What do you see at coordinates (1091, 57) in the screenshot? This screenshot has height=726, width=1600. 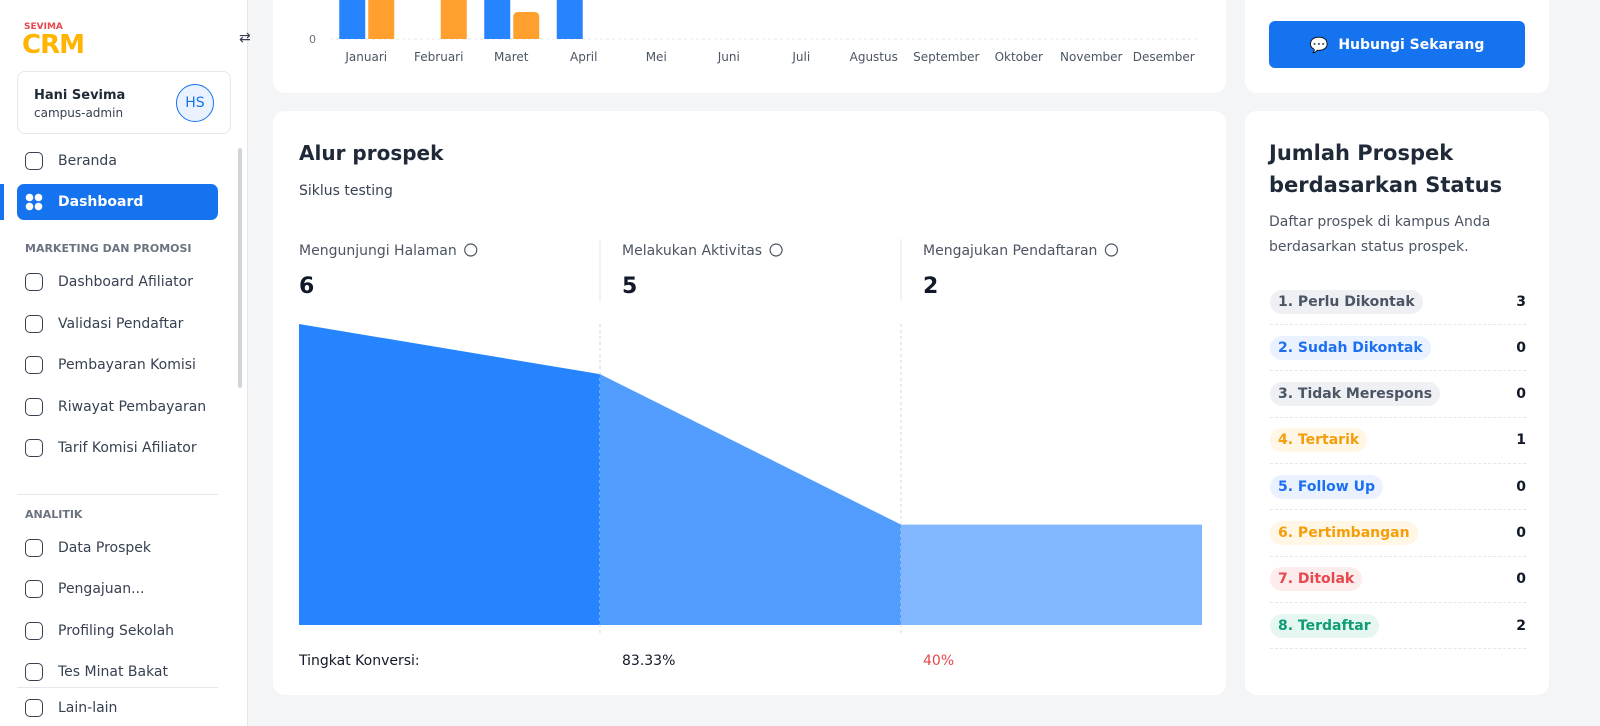 I see `x-tick-label: November` at bounding box center [1091, 57].